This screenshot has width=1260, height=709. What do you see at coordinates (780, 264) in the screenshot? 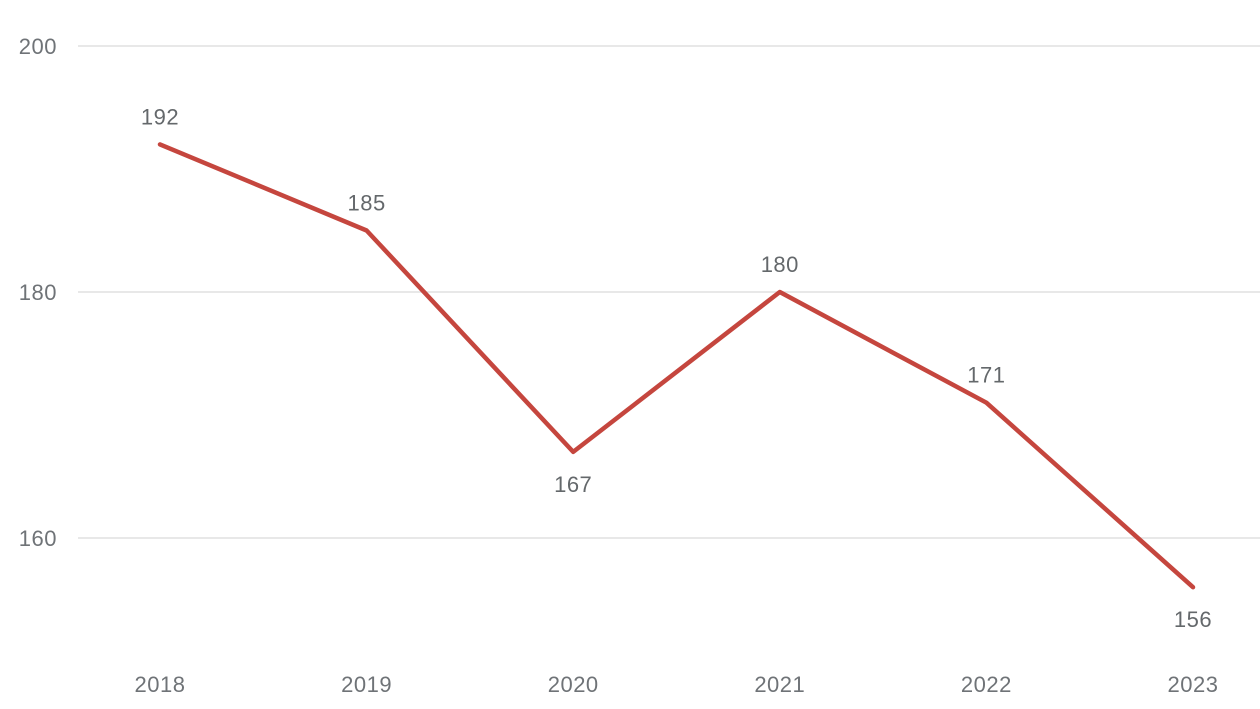
I see `data-label: 180` at bounding box center [780, 264].